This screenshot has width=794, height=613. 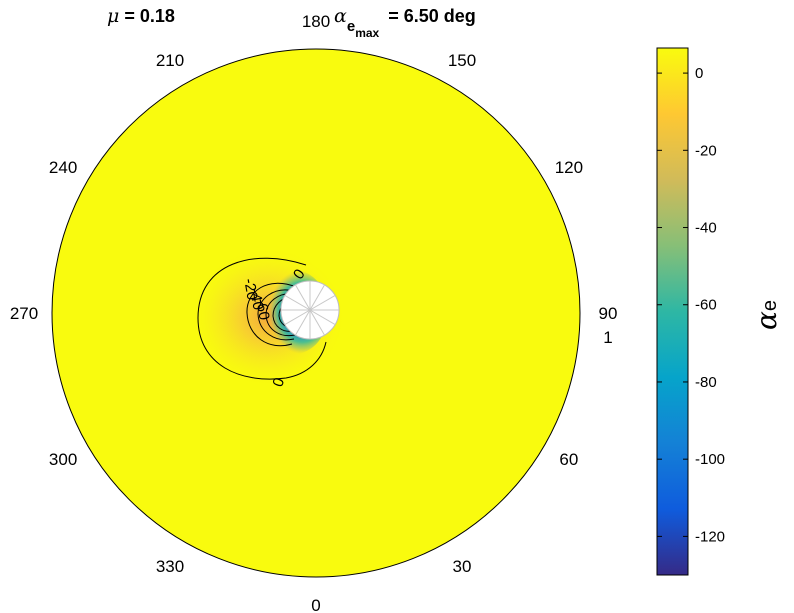 I want to click on colorbar: 0 -20 -40 -60 -80 -100 -120 αe, so click(x=719, y=311).